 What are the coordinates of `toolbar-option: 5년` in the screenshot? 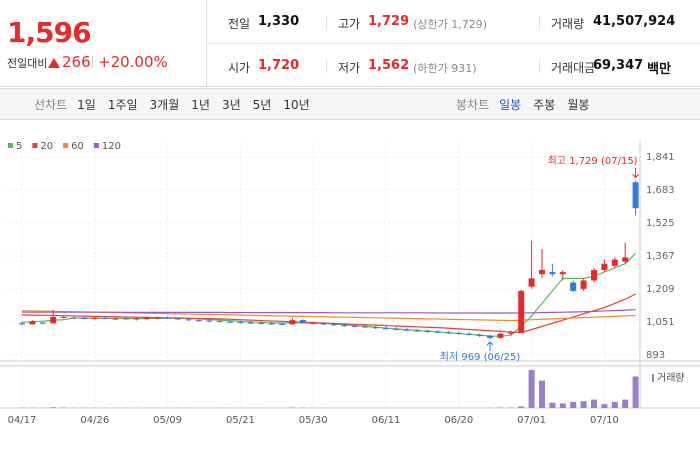 It's located at (262, 105).